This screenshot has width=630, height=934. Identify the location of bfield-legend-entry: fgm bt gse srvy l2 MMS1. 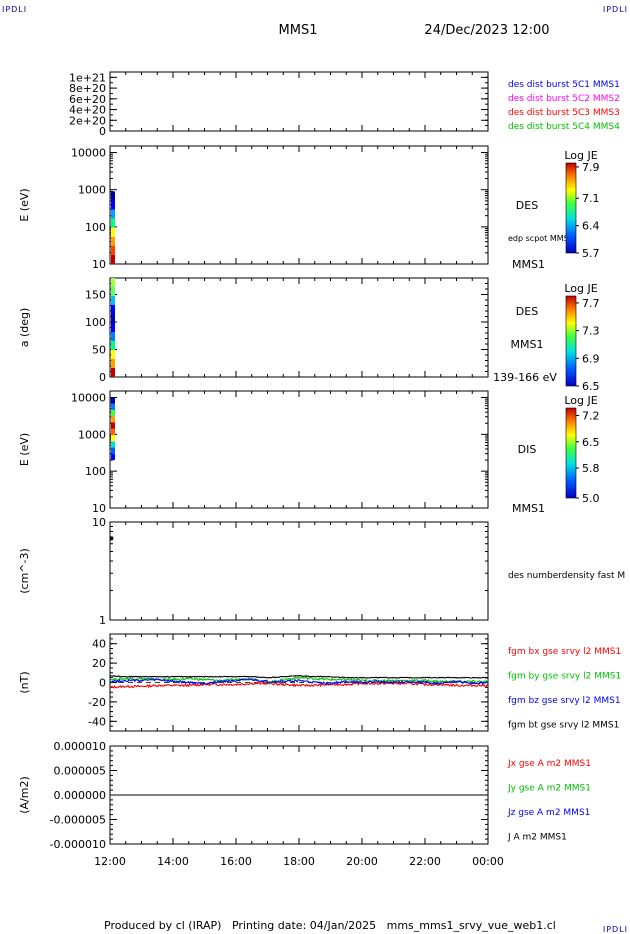
(563, 726).